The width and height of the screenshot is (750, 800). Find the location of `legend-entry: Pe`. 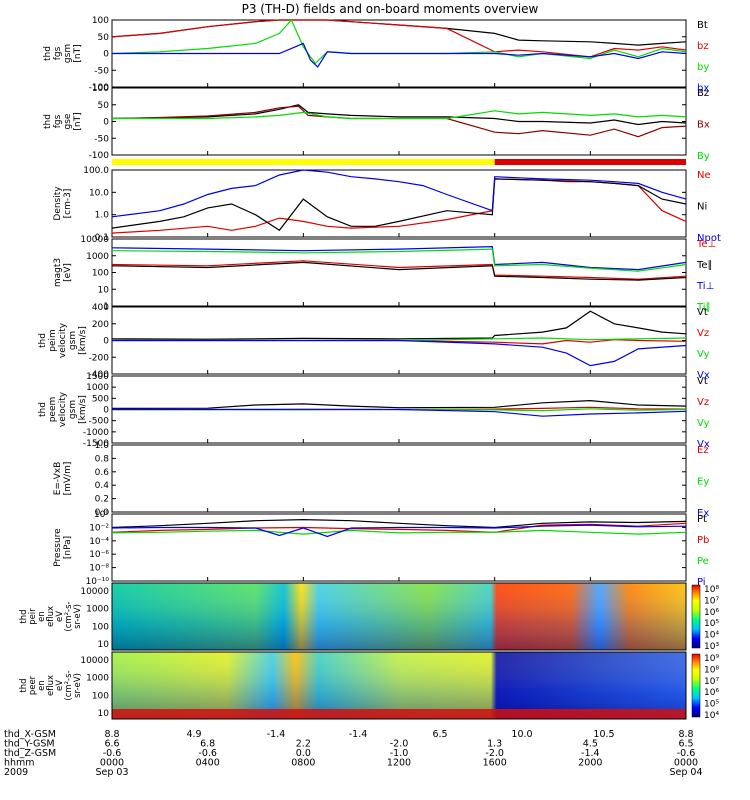

legend-entry: Pe is located at coordinates (703, 561).